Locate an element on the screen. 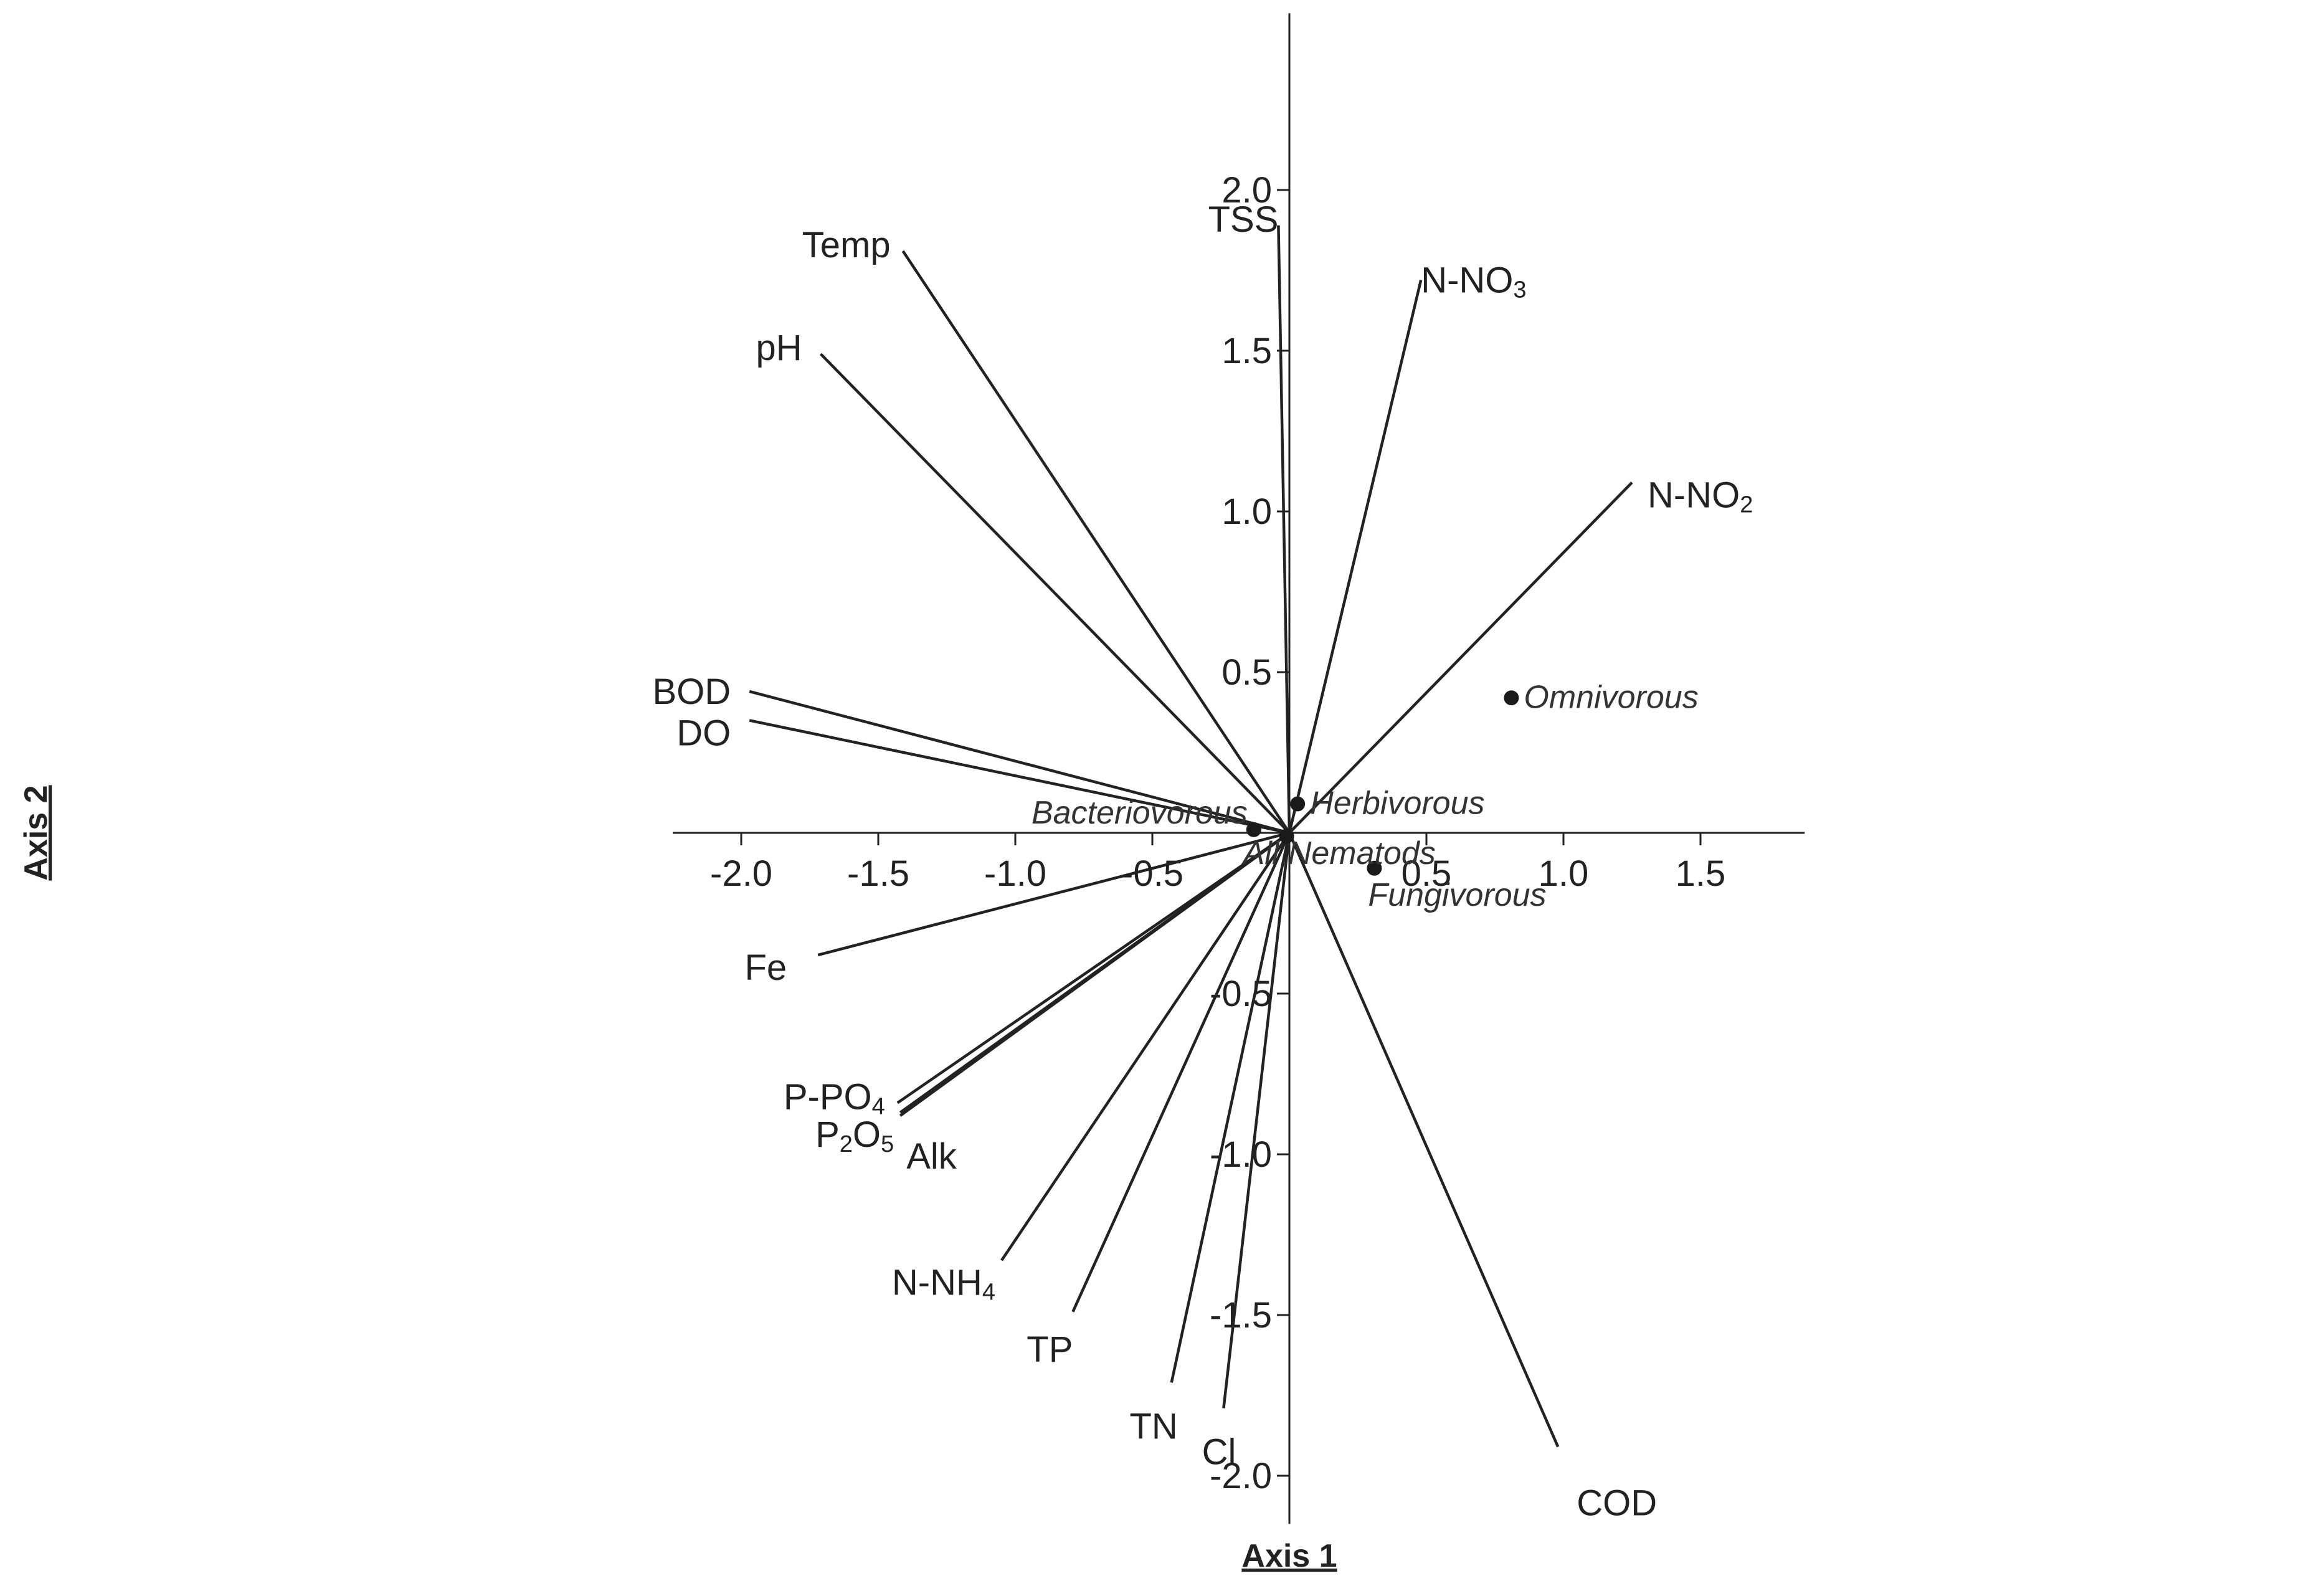 The width and height of the screenshot is (2324, 1586). vector-label: COD is located at coordinates (1617, 1503).